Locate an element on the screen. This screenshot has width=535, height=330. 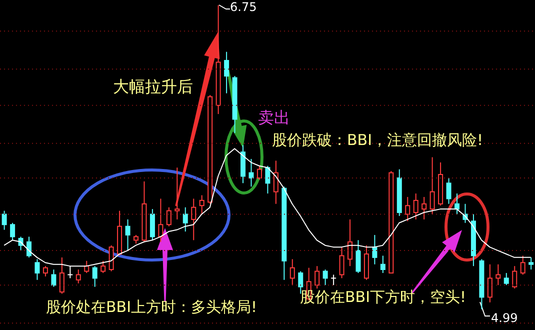
annotation: 股价在BBI下方时，空头! is located at coordinates (383, 297).